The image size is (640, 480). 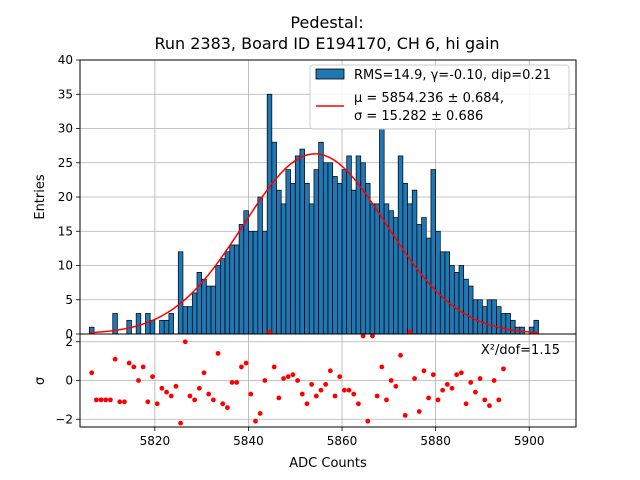 I want to click on legend-histogram-swatch, so click(x=330, y=74).